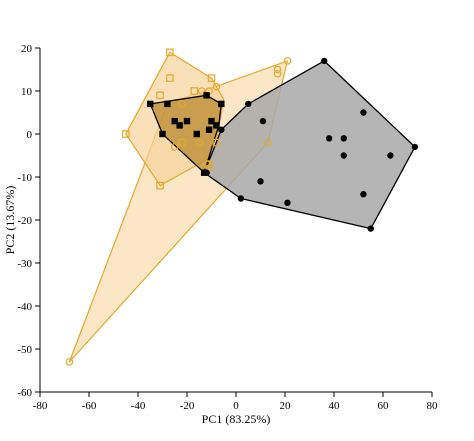 Image resolution: width=474 pixels, height=441 pixels. I want to click on y-tick-label: -40, so click(24, 307).